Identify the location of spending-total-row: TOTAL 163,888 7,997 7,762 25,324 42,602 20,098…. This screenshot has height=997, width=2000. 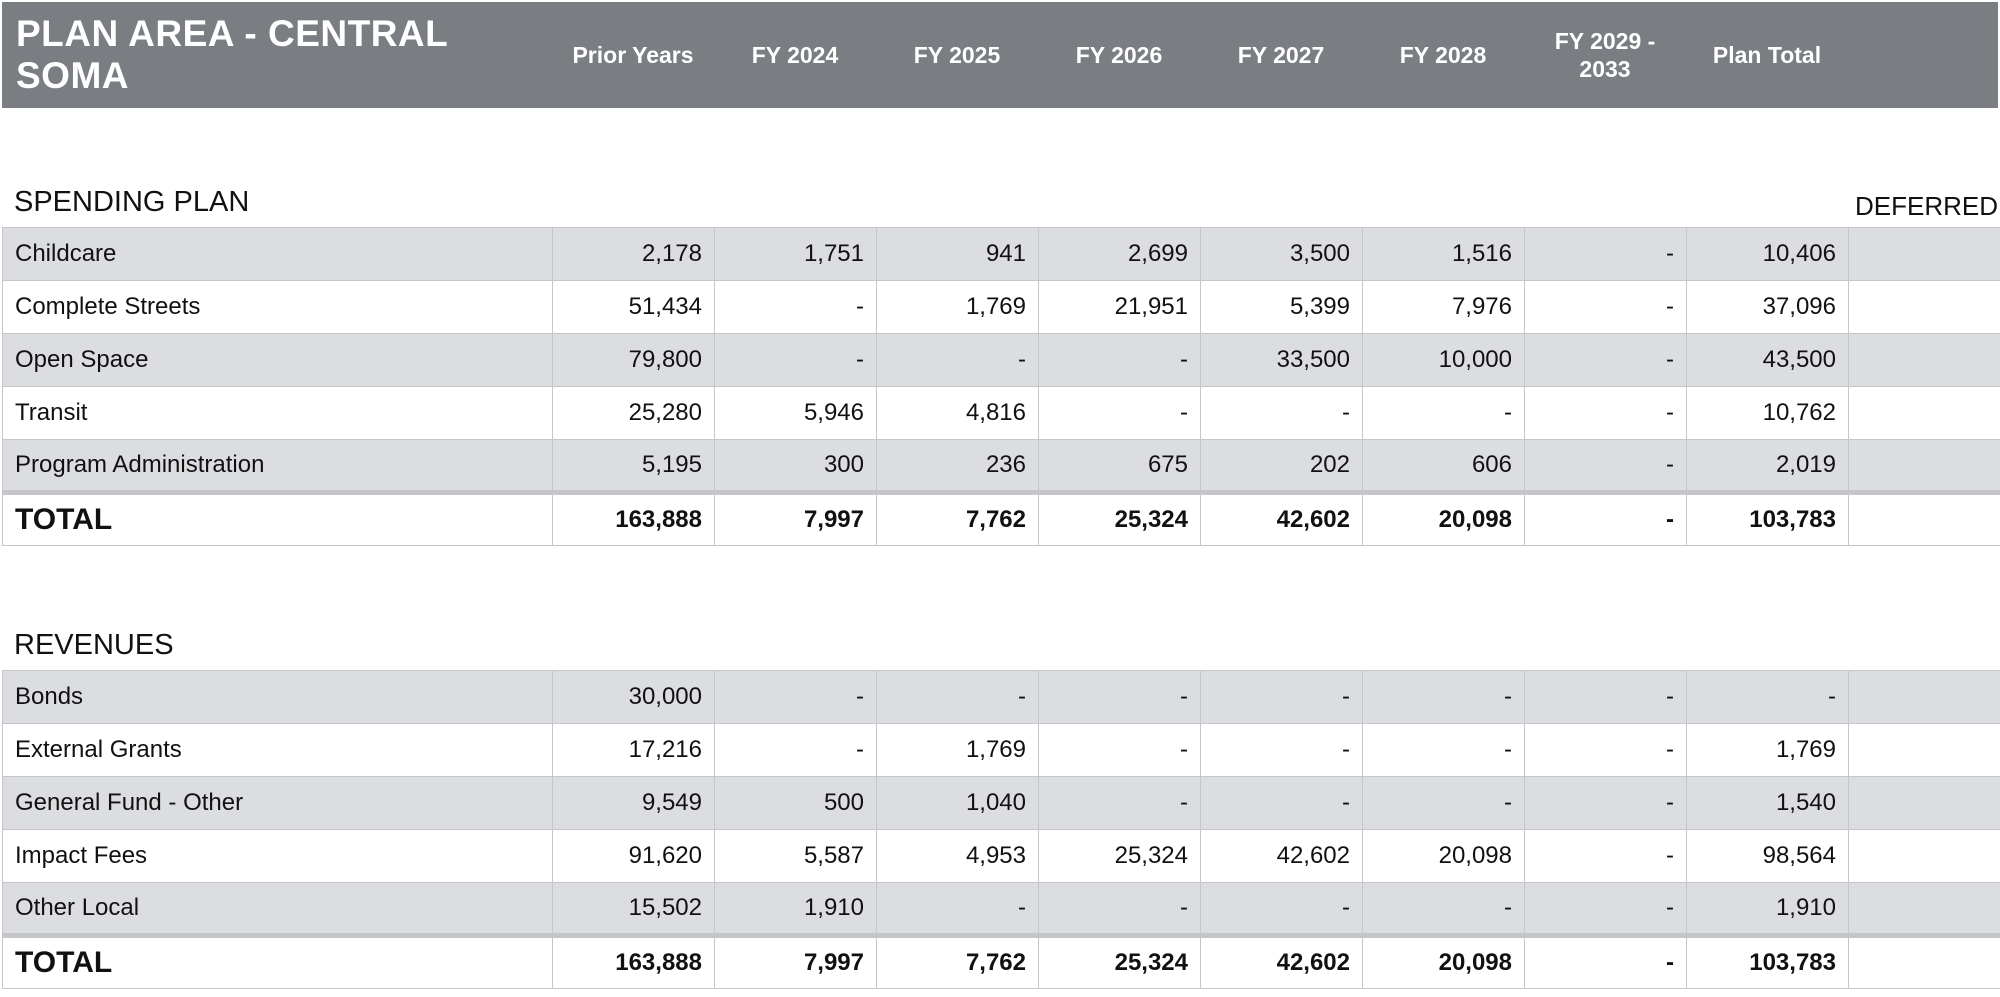
(1001, 518).